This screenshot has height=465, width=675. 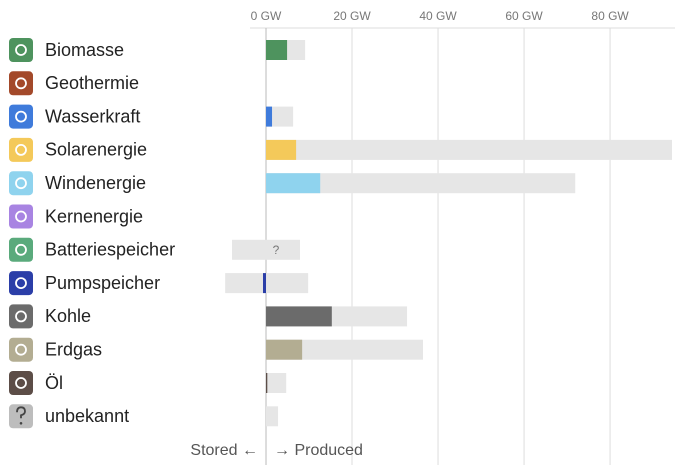 I want to click on category-label: Öl, so click(x=54, y=383).